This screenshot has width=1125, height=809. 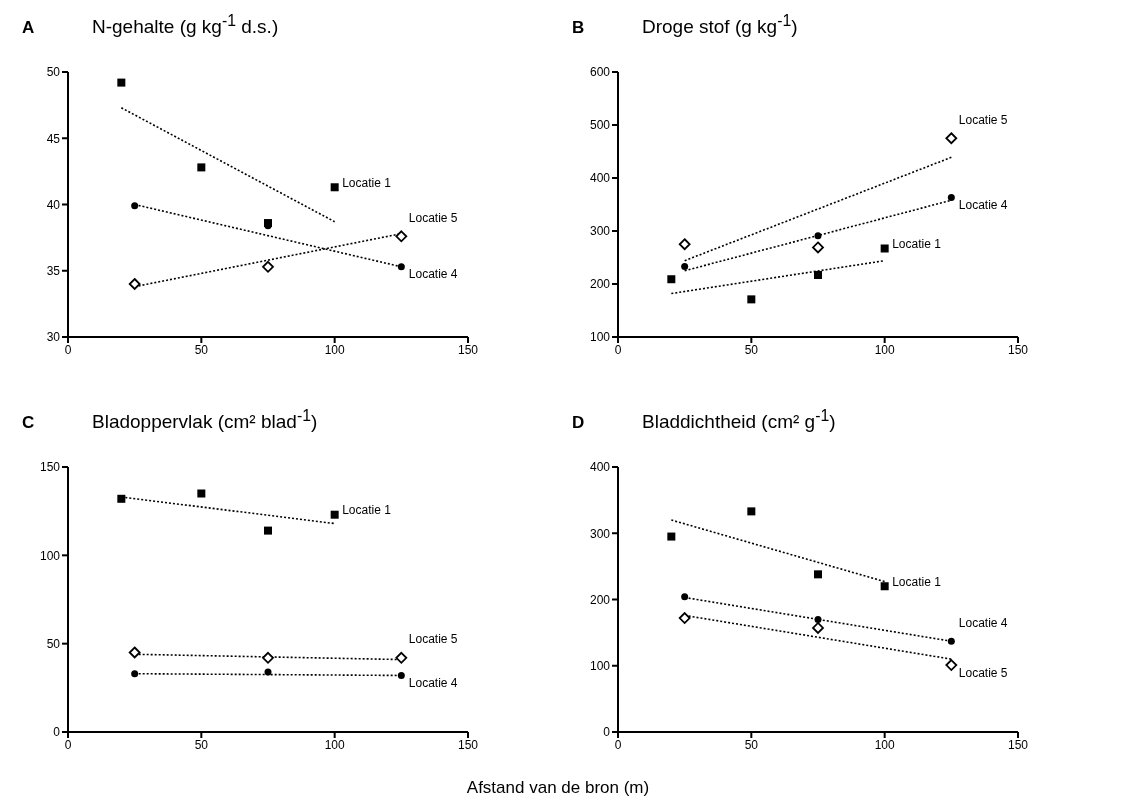 I want to click on chart-title: Bladoppervlak (cm² blad$^{-1}$), so click(x=205, y=420).